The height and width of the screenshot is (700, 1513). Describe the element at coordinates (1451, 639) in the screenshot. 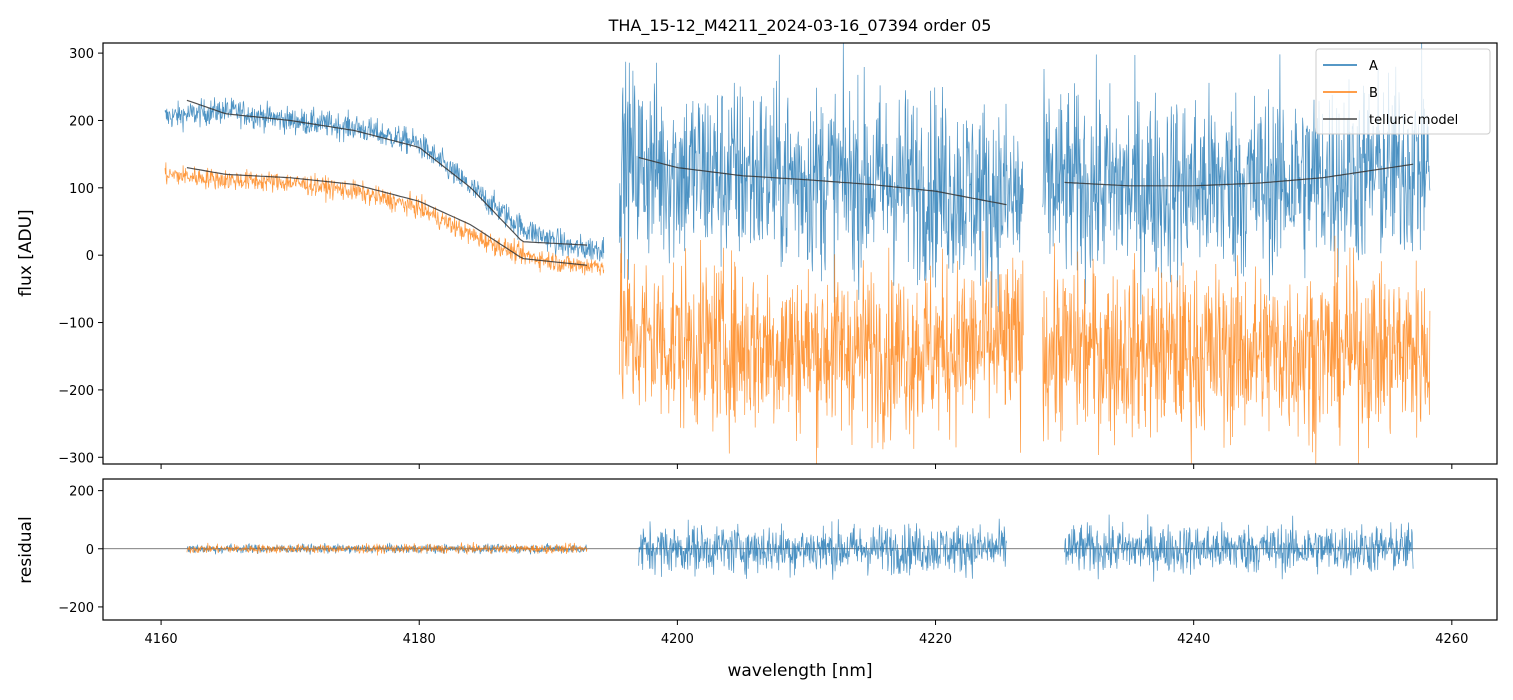

I see `bottom-x-tick-label: 4260` at that location.